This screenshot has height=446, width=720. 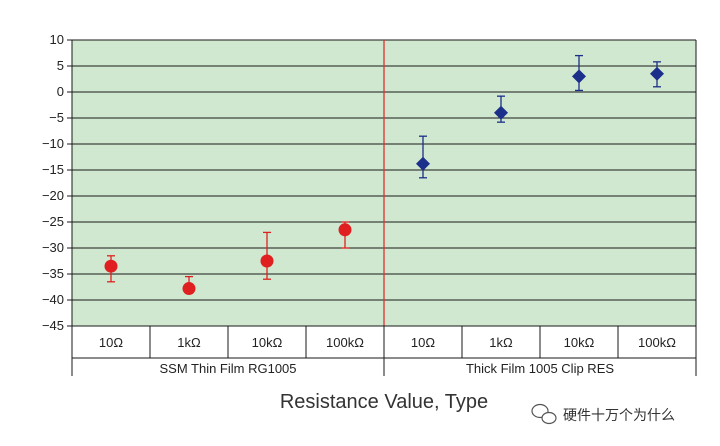 What do you see at coordinates (57, 182) in the screenshot?
I see `y-axis-ticks: 10 5 0 −5 −10 −15 −20 −25 −30 −35 −40 −45` at bounding box center [57, 182].